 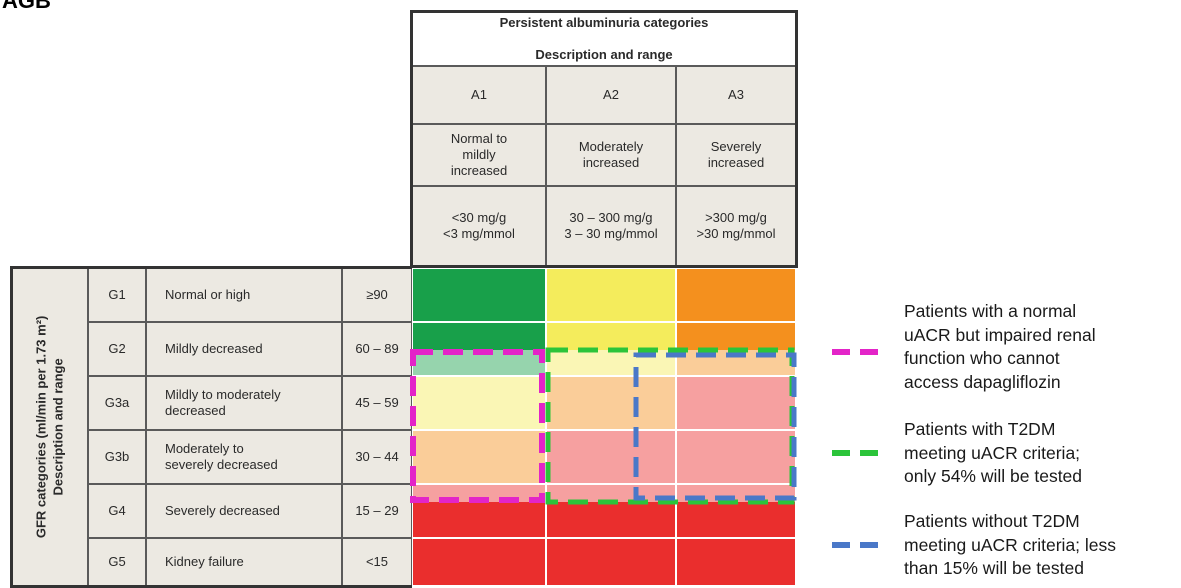 What do you see at coordinates (611, 95) in the screenshot?
I see `albuminuria-code-a2: A2` at bounding box center [611, 95].